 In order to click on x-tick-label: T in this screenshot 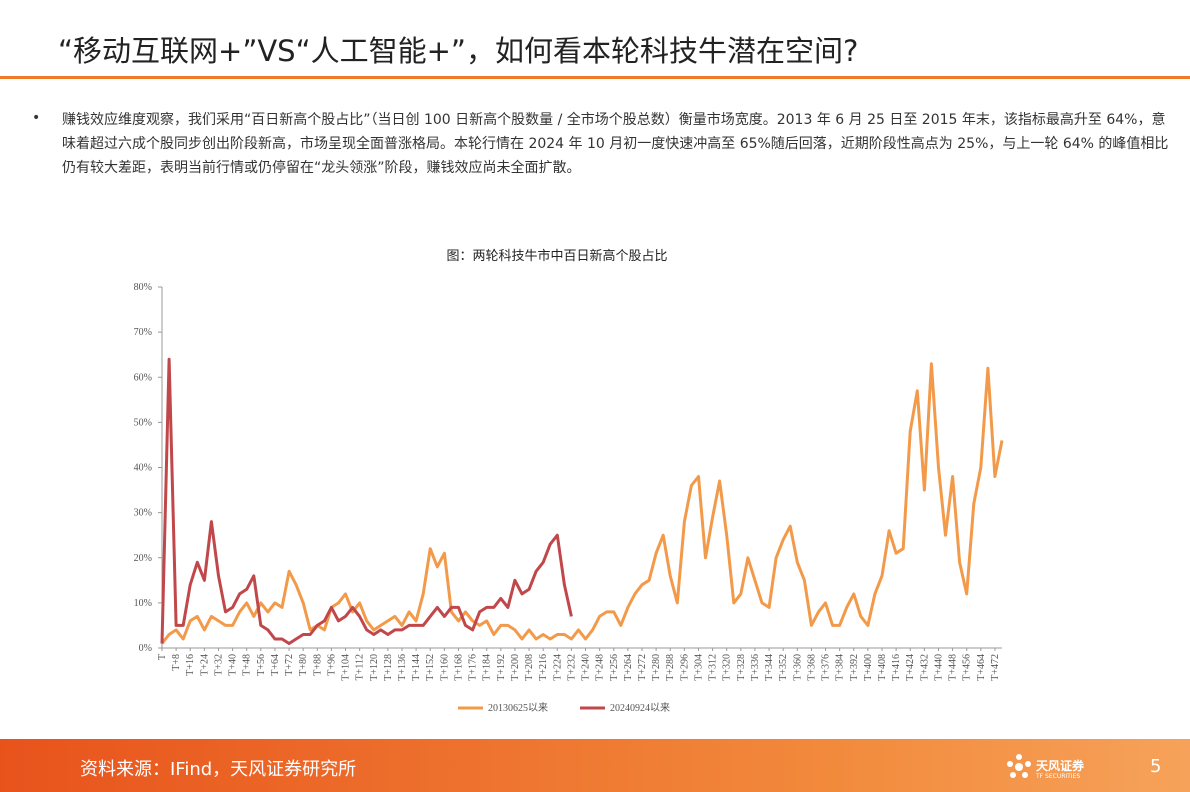, I will do `click(162, 657)`.